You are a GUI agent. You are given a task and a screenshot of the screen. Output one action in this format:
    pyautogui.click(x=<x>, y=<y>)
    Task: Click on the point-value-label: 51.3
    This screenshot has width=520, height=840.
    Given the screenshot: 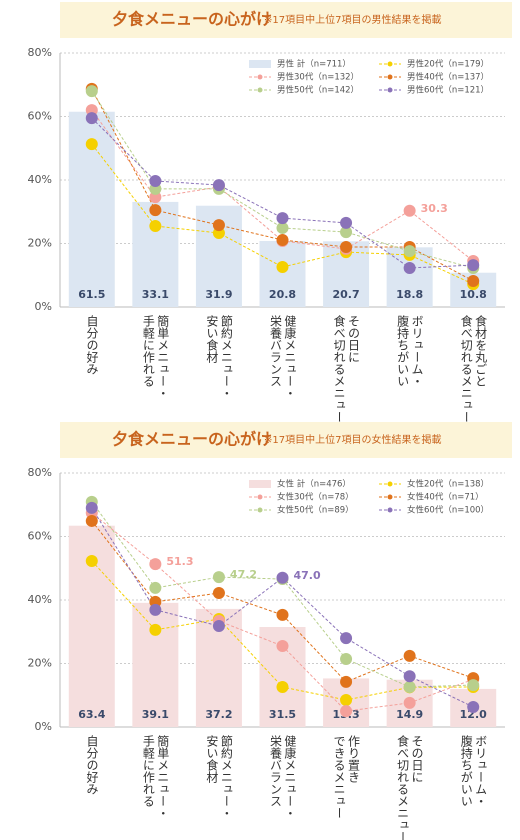 What is the action you would take?
    pyautogui.click(x=179, y=561)
    